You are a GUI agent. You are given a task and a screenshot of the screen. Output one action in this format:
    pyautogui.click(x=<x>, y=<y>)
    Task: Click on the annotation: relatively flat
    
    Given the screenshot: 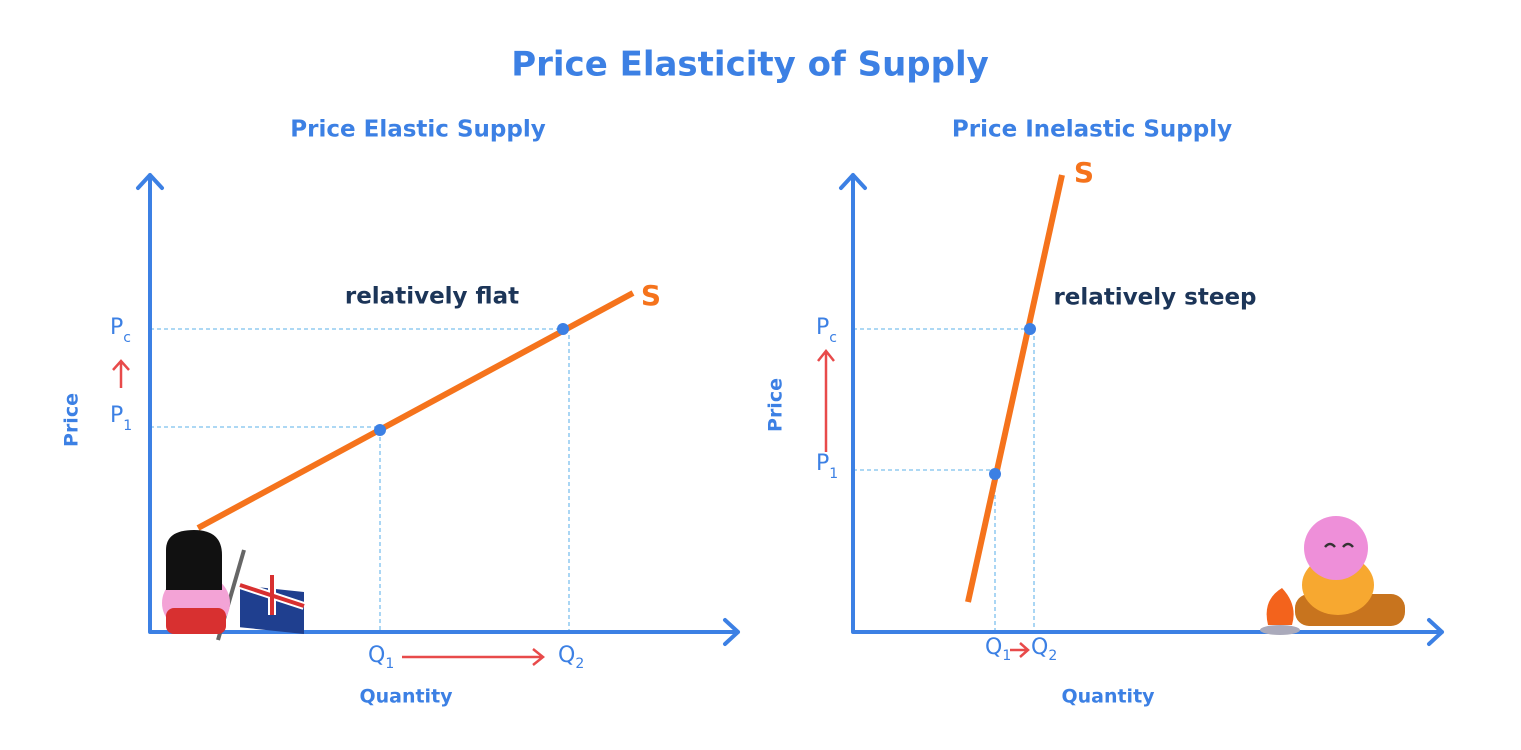 What is the action you would take?
    pyautogui.click(x=432, y=297)
    